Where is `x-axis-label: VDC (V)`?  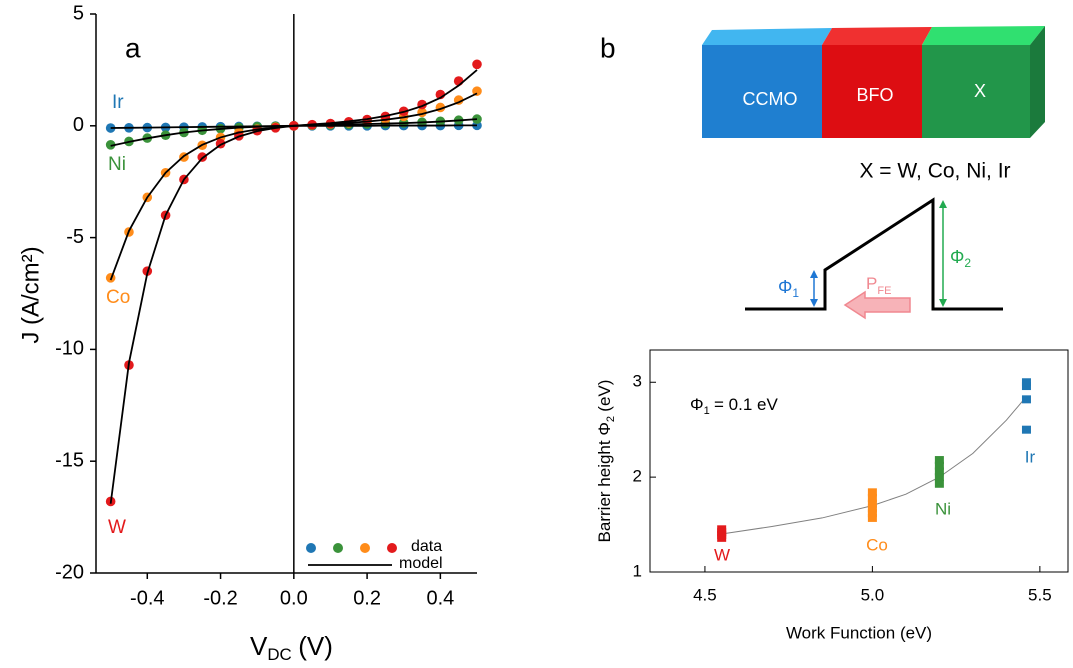 x-axis-label: VDC (V) is located at coordinates (291, 647).